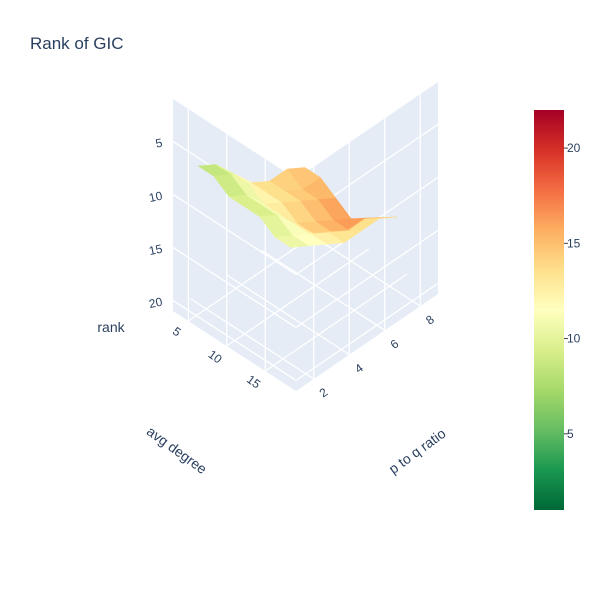 The height and width of the screenshot is (600, 600). What do you see at coordinates (215, 356) in the screenshot?
I see `y-tick-label: 10` at bounding box center [215, 356].